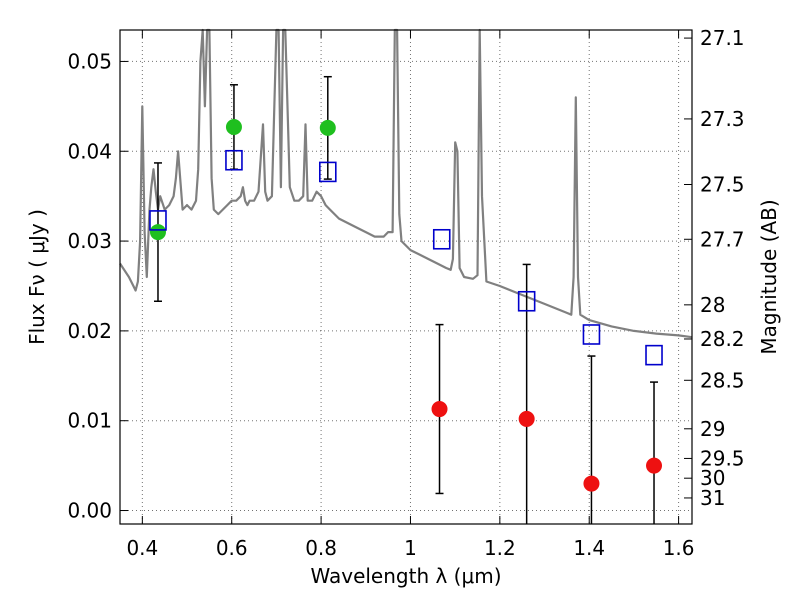  Describe the element at coordinates (410, 548) in the screenshot. I see `x-tick-label: 1` at that location.